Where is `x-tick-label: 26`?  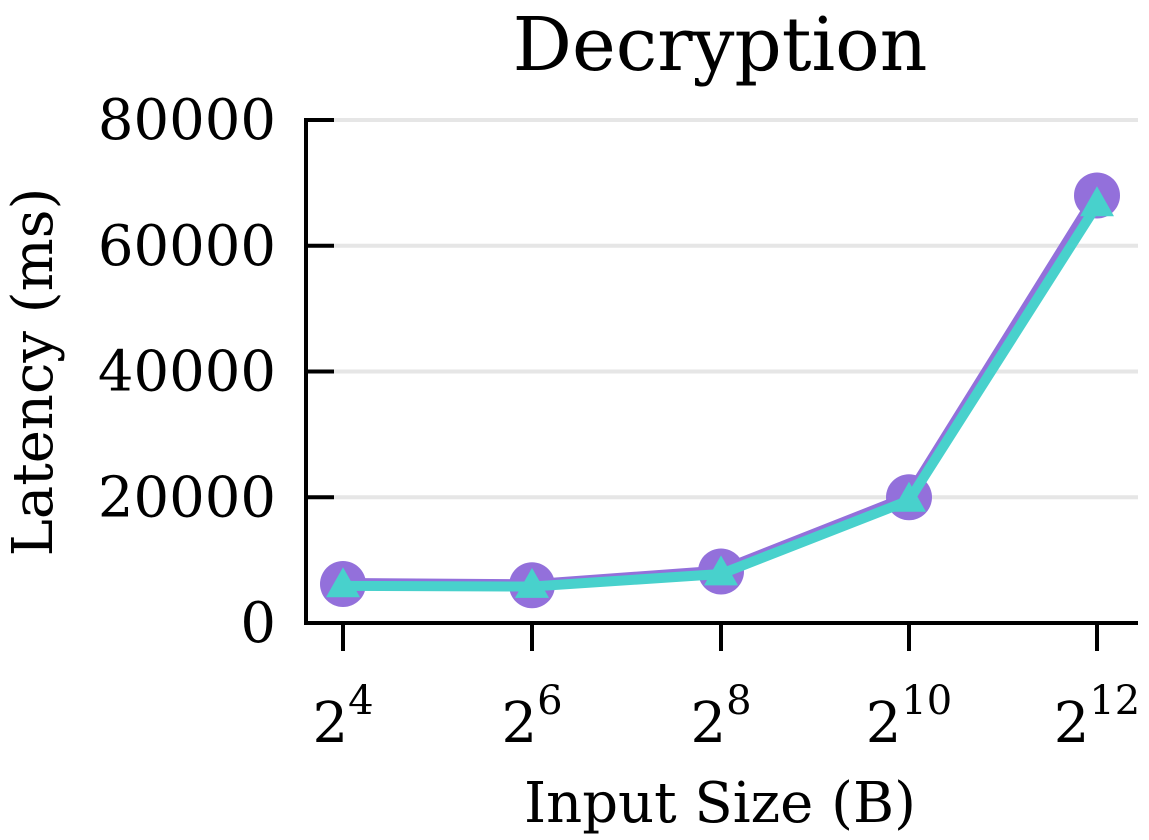
x-tick-label: 26 is located at coordinates (531, 717).